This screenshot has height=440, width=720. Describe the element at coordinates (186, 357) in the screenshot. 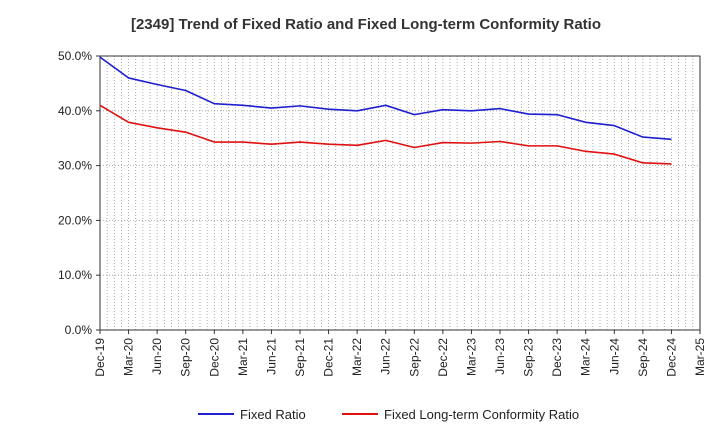

I see `x-tick-label: Sep-20` at that location.